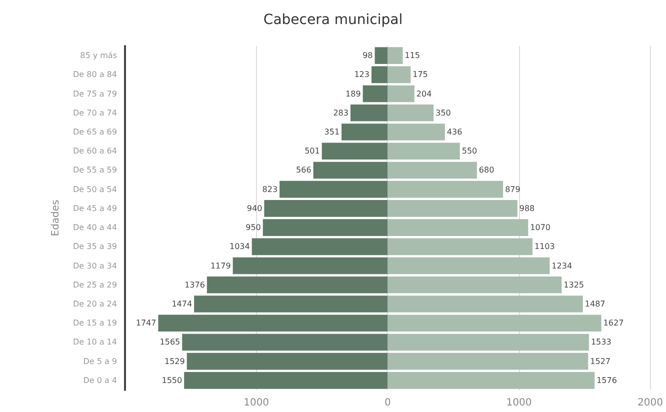 This screenshot has height=412, width=666. What do you see at coordinates (100, 361) in the screenshot?
I see `y-tick-label: De 5 a 9` at bounding box center [100, 361].